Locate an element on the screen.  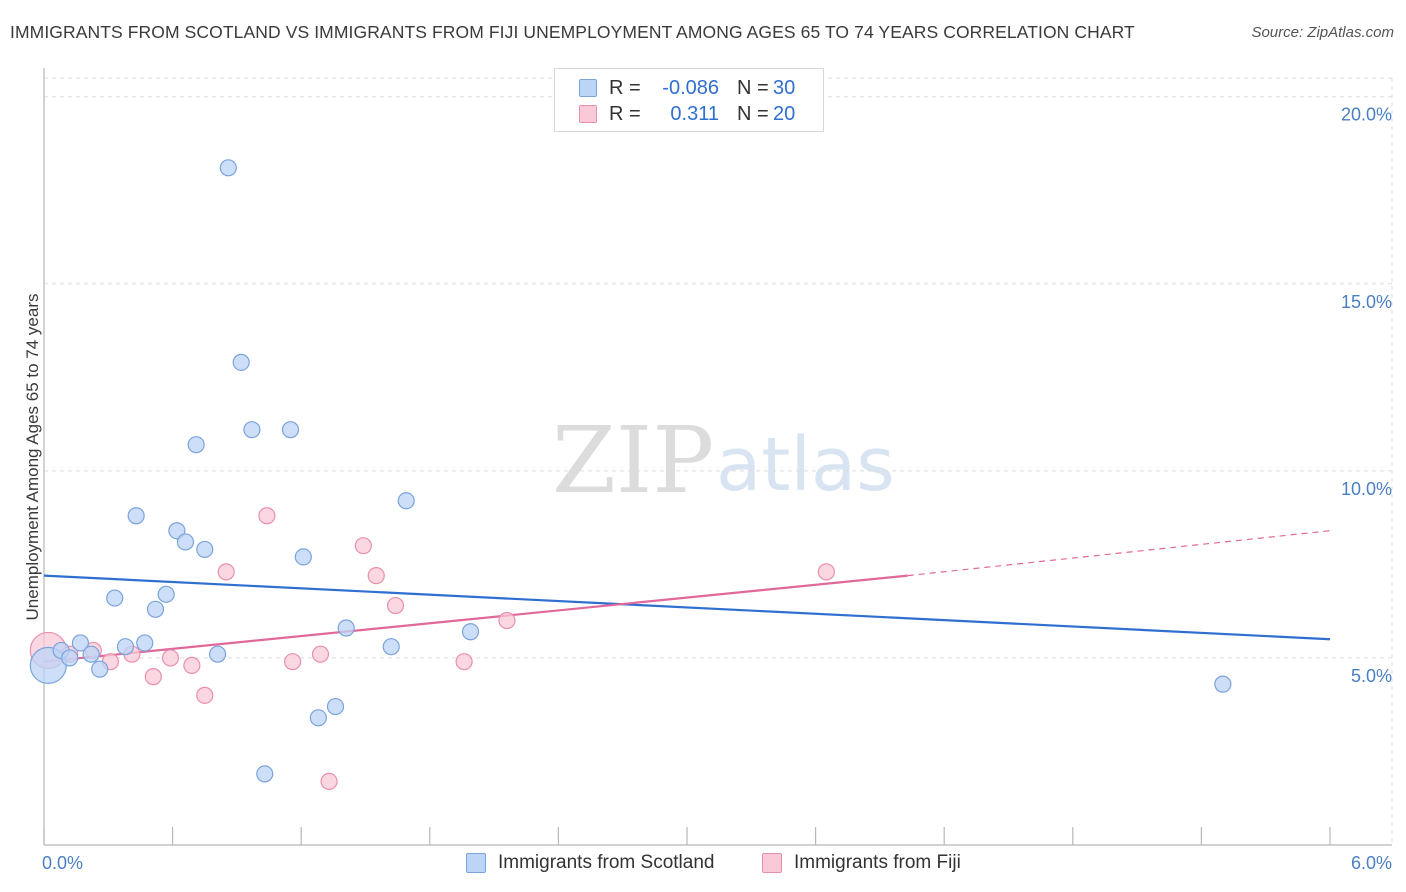
stats-legend: R = -0.086 N = 30 R = 0.311 N = 20 is located at coordinates (689, 100).